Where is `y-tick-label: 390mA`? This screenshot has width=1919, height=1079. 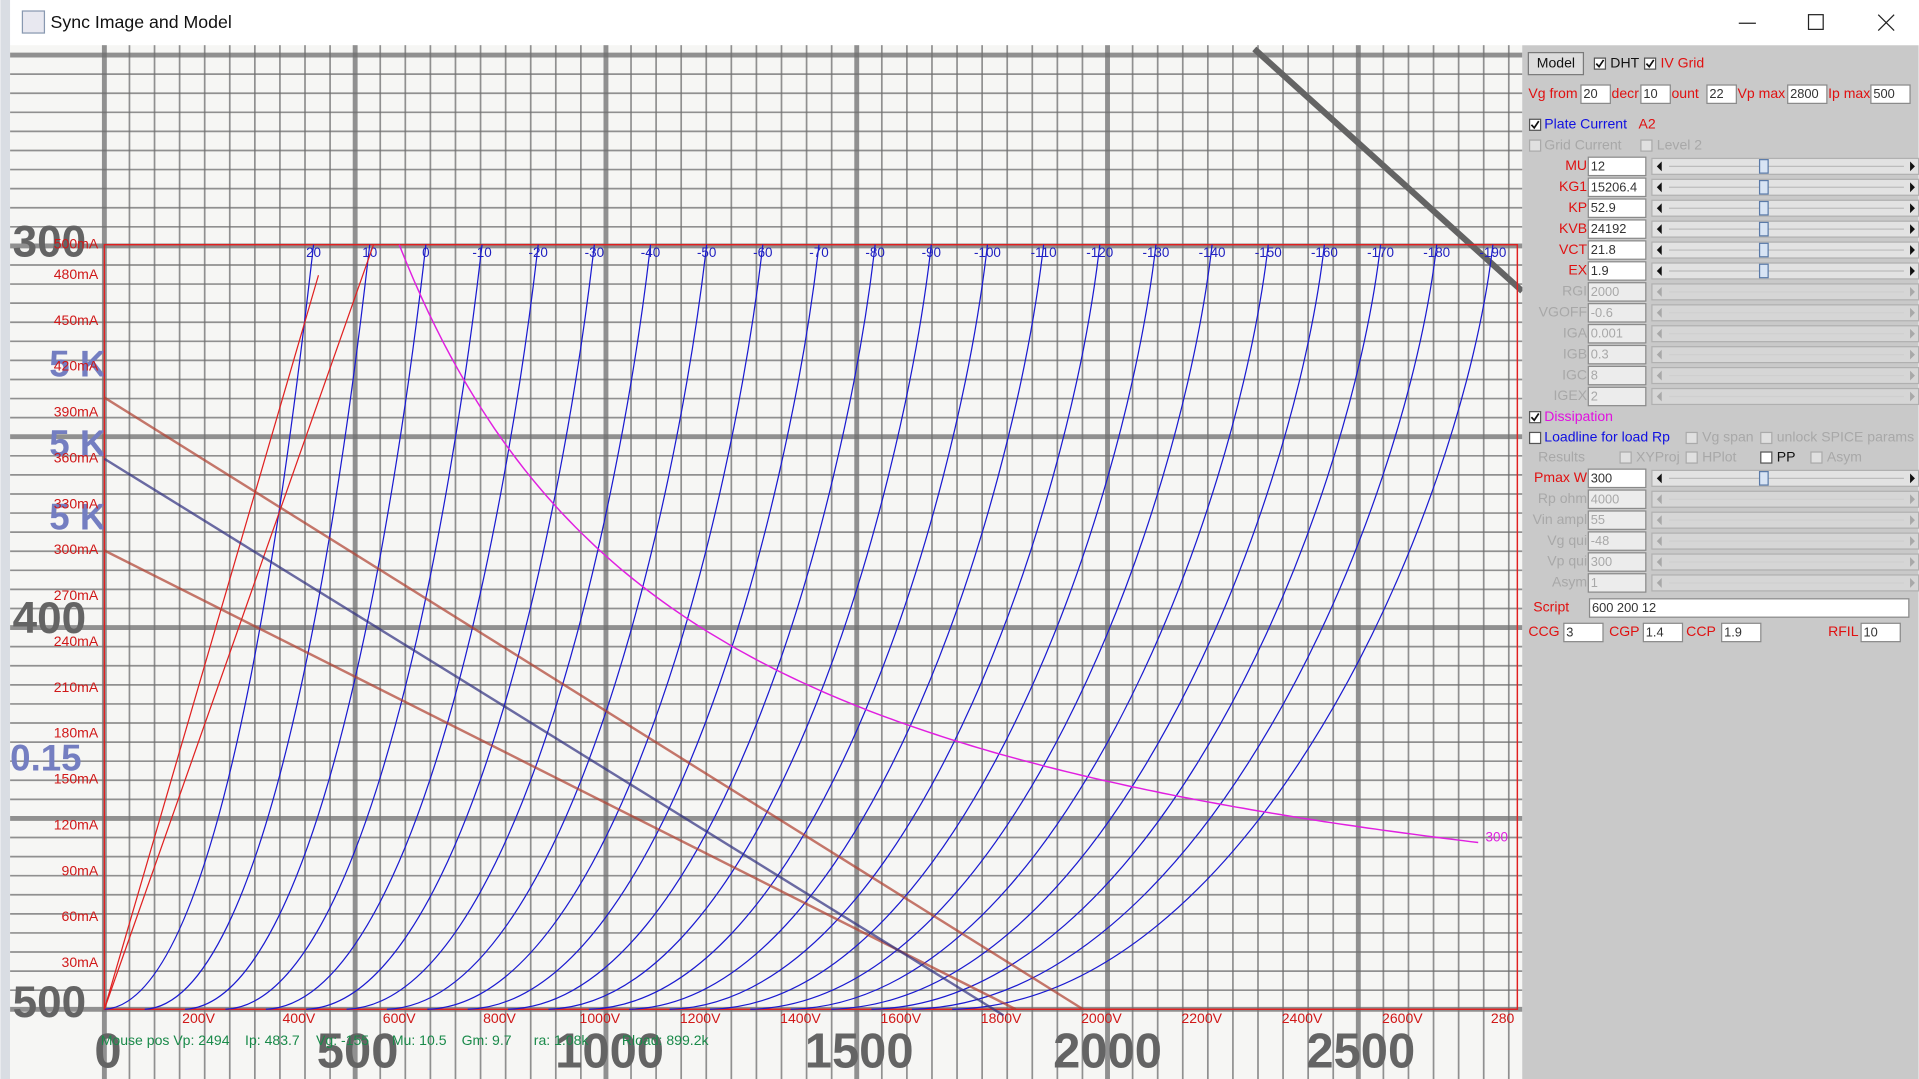
y-tick-label: 390mA is located at coordinates (76, 412).